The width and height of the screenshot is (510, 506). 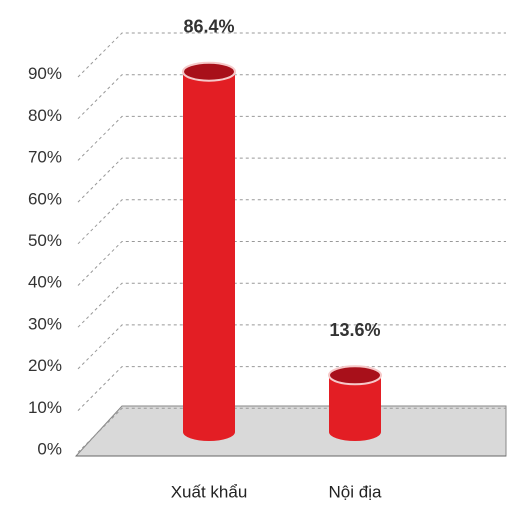 What do you see at coordinates (45, 407) in the screenshot?
I see `y-tick-label: 10%` at bounding box center [45, 407].